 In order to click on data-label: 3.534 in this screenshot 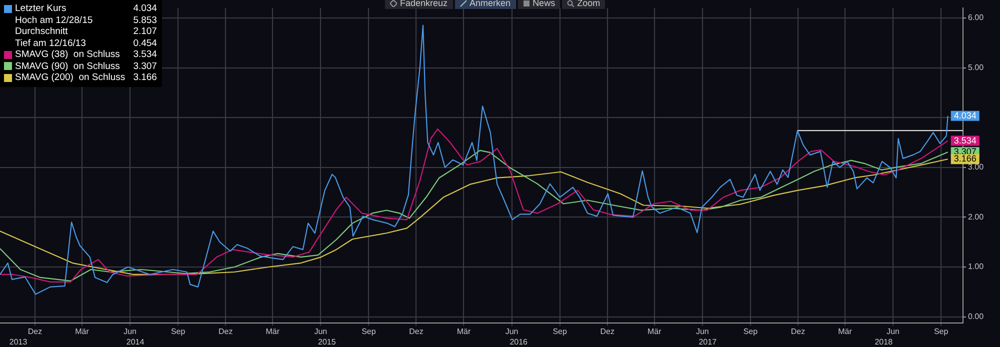, I will do `click(965, 140)`.